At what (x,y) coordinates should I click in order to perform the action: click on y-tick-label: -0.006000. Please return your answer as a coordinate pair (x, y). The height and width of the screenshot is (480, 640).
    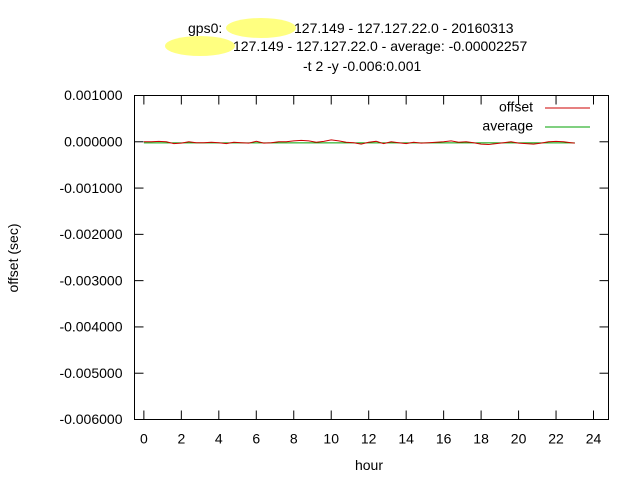
    Looking at the image, I should click on (90, 419).